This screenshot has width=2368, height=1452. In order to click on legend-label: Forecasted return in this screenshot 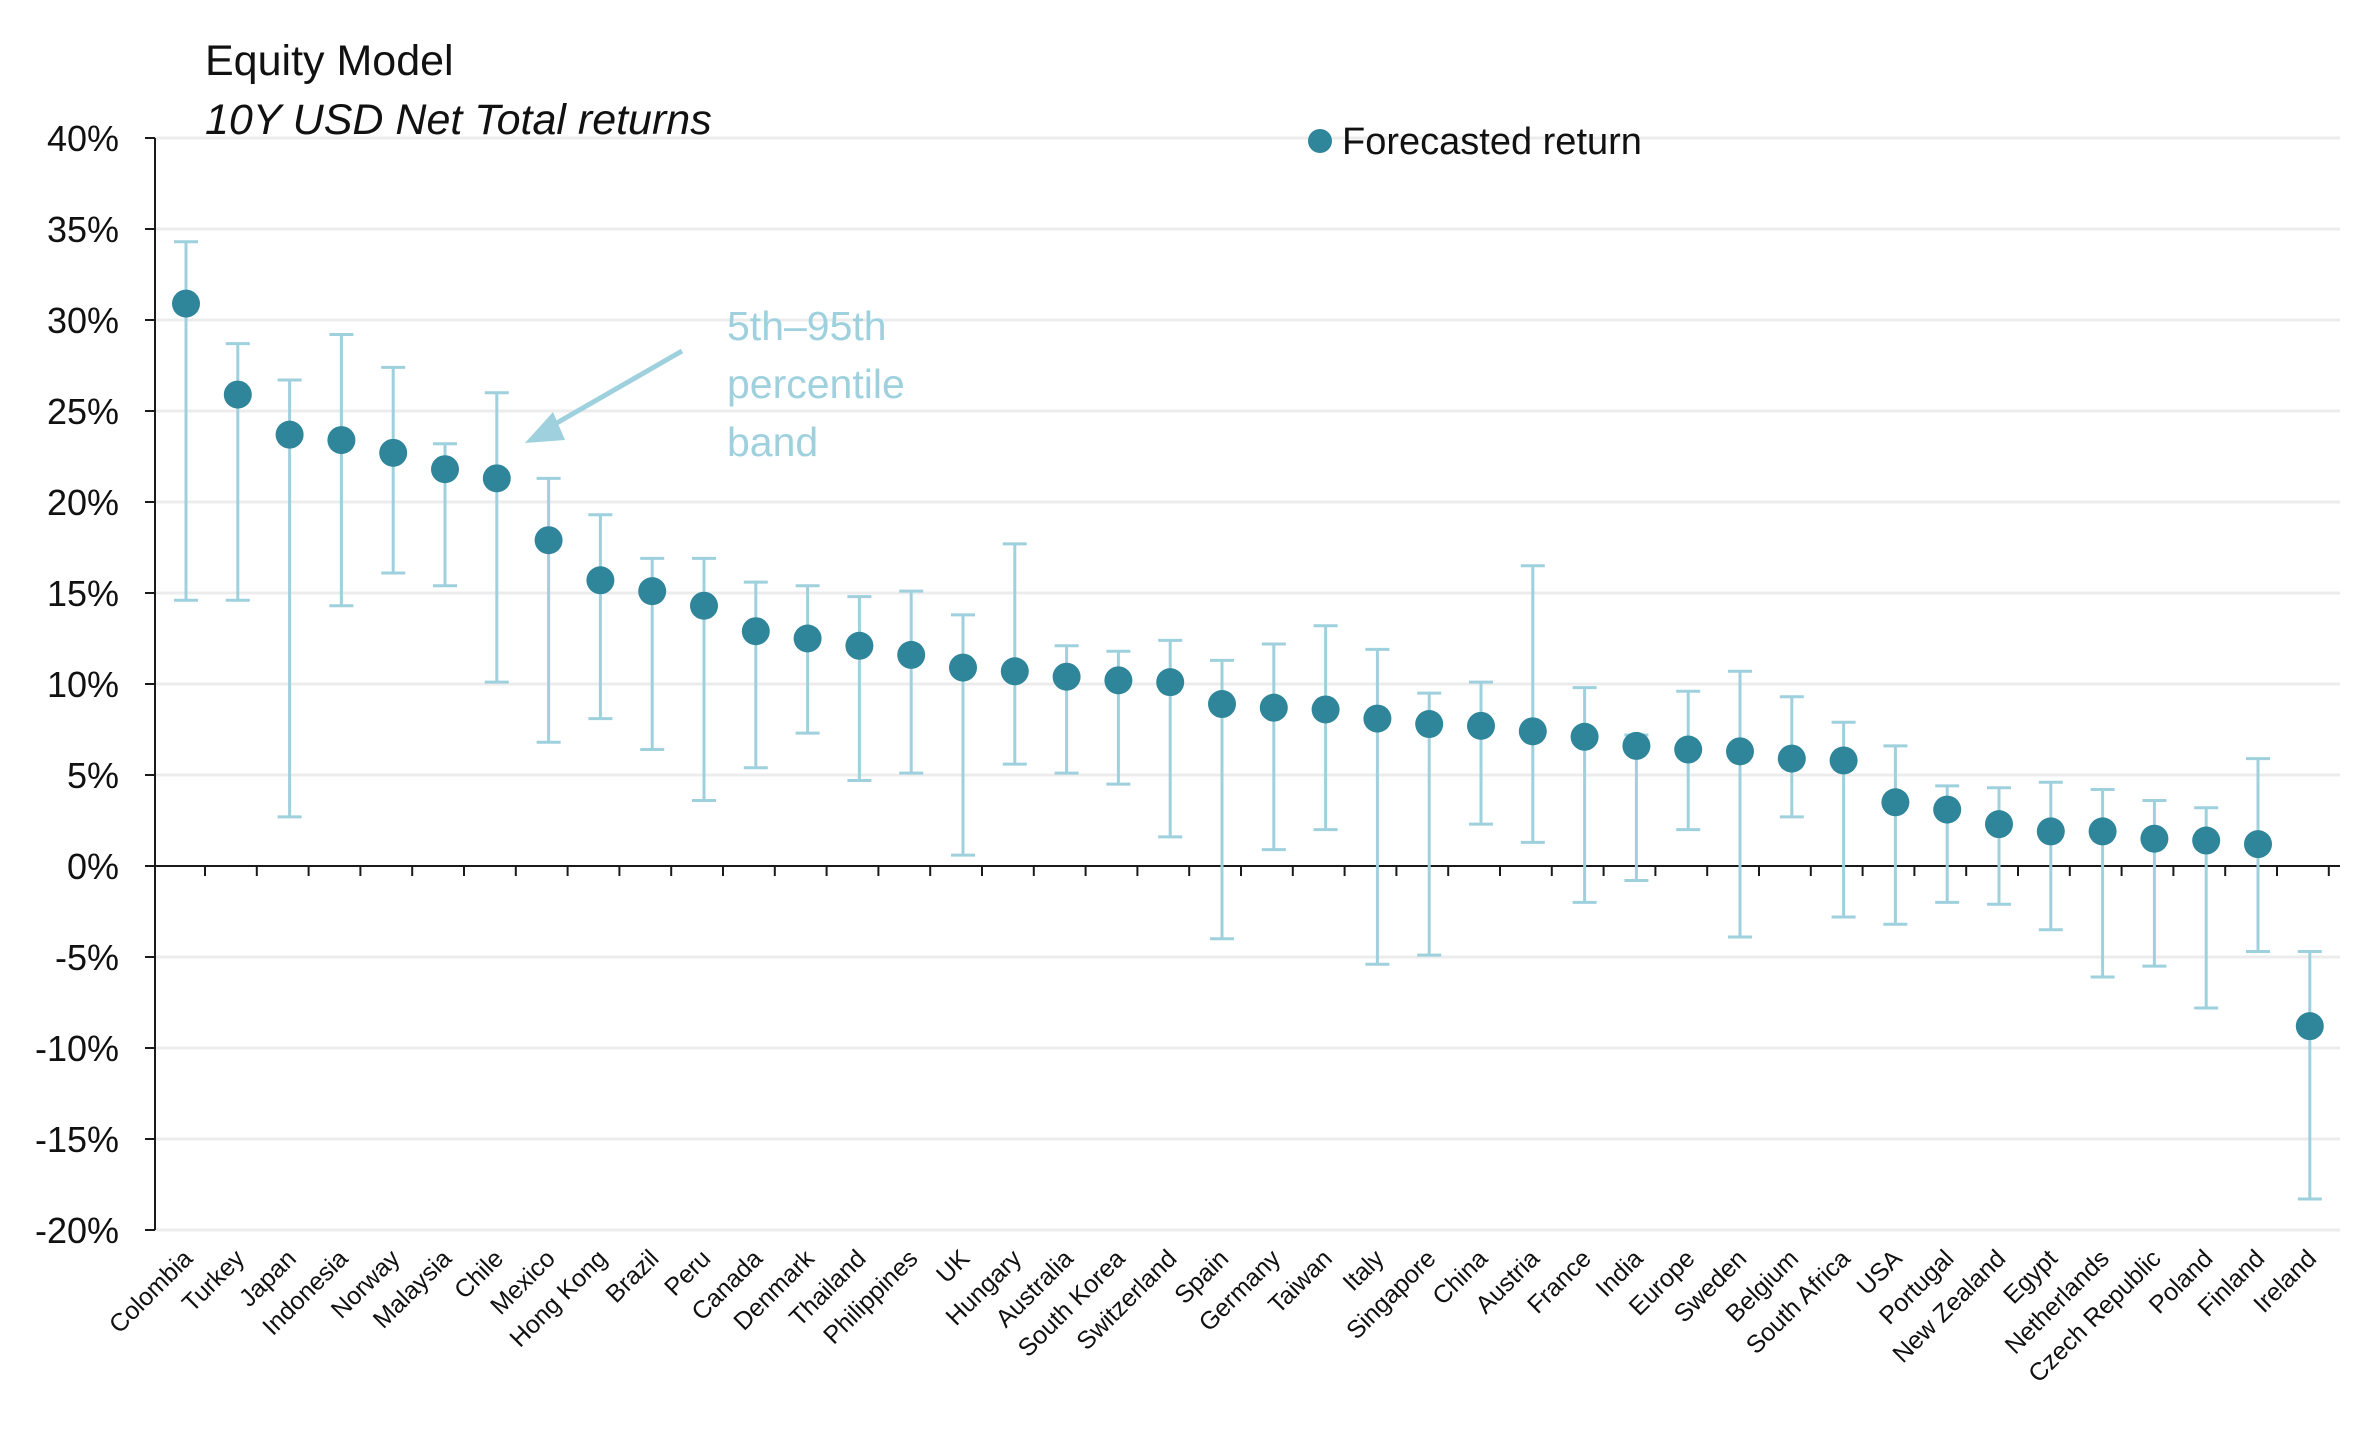, I will do `click(1492, 142)`.